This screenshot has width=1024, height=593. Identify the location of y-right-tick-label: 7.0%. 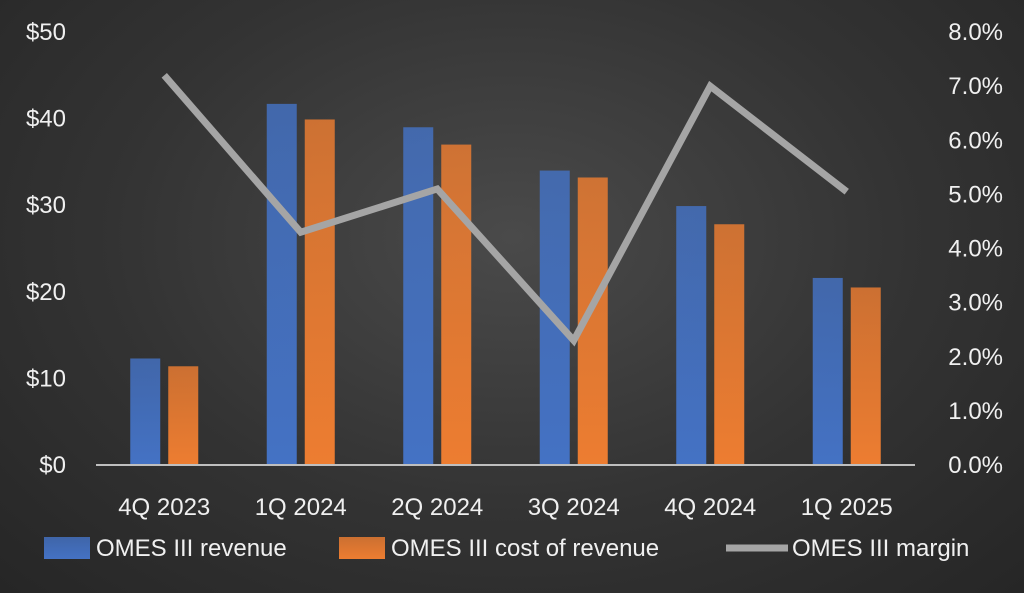
(975, 86).